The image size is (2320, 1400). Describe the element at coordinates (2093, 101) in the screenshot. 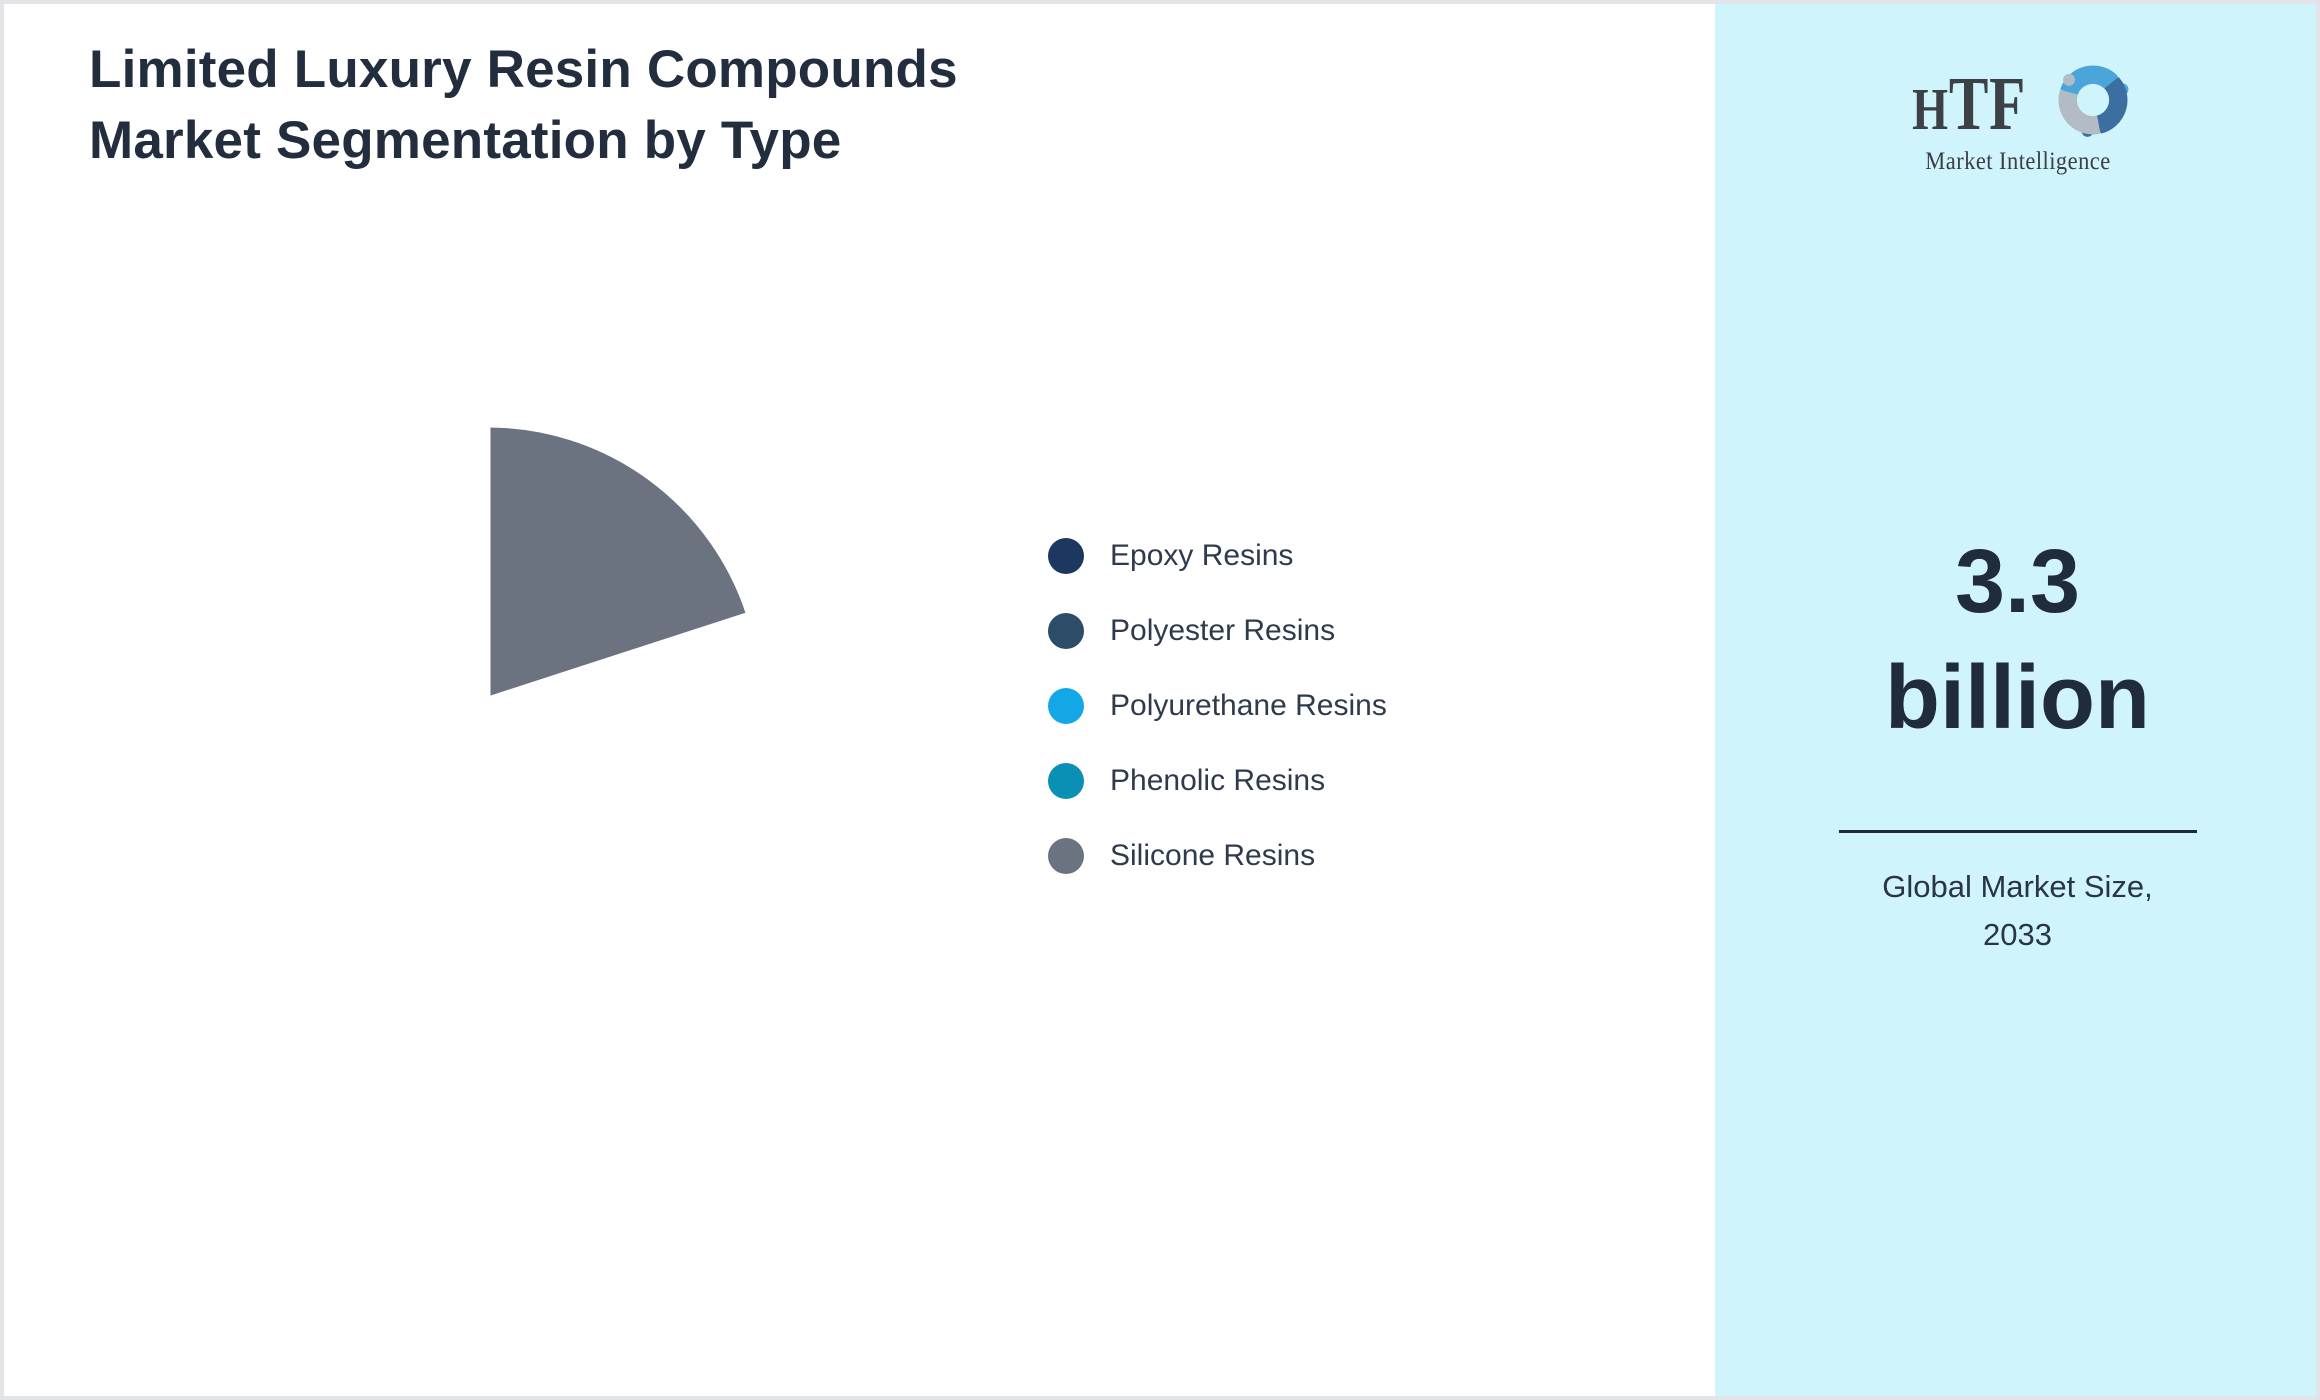

I see `htf-dolphins-icon` at that location.